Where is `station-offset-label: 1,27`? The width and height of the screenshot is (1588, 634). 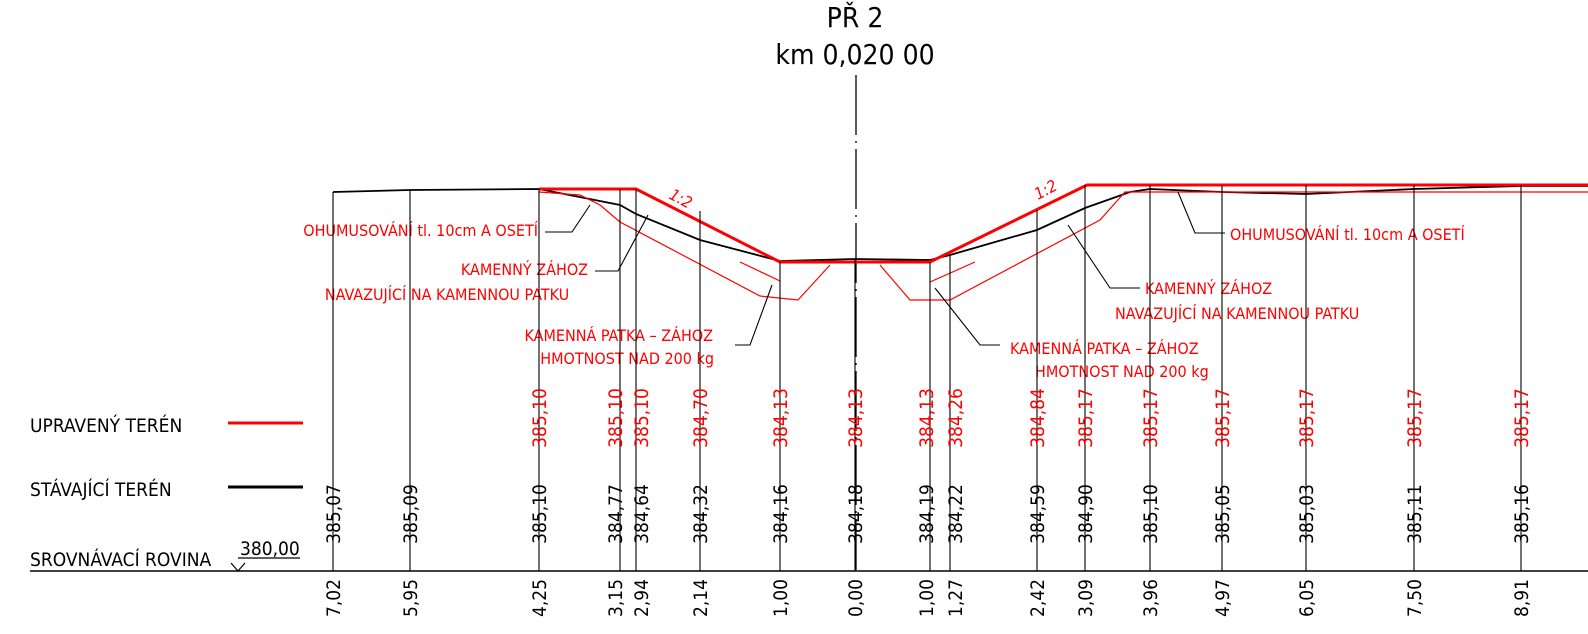 station-offset-label: 1,27 is located at coordinates (956, 598).